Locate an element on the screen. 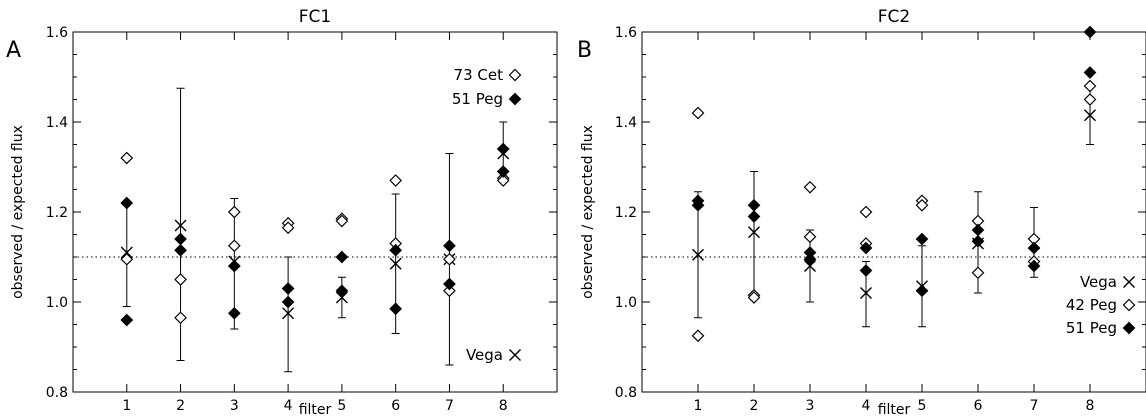 The image size is (1146, 419). legend: Vega 42 Peg 51 Peg is located at coordinates (1101, 305).